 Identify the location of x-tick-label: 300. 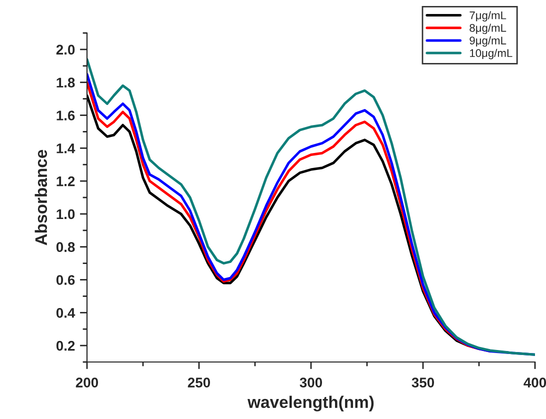
(311, 383).